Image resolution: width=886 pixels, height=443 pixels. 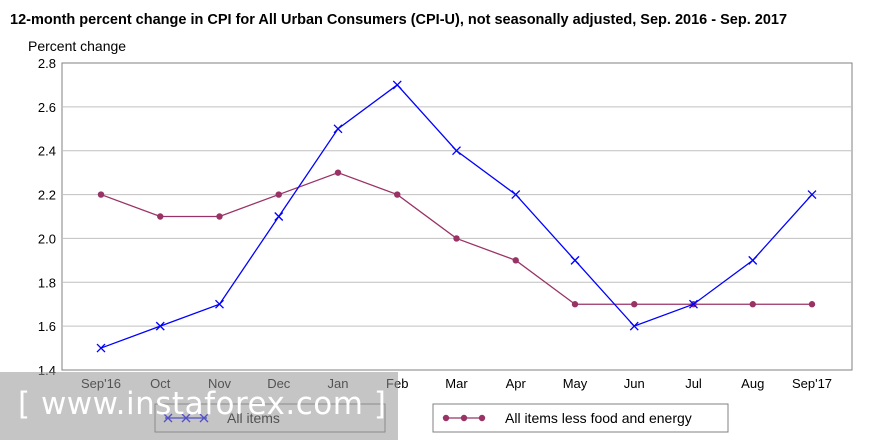 What do you see at coordinates (47, 63) in the screenshot?
I see `y-tick-label: 2.8` at bounding box center [47, 63].